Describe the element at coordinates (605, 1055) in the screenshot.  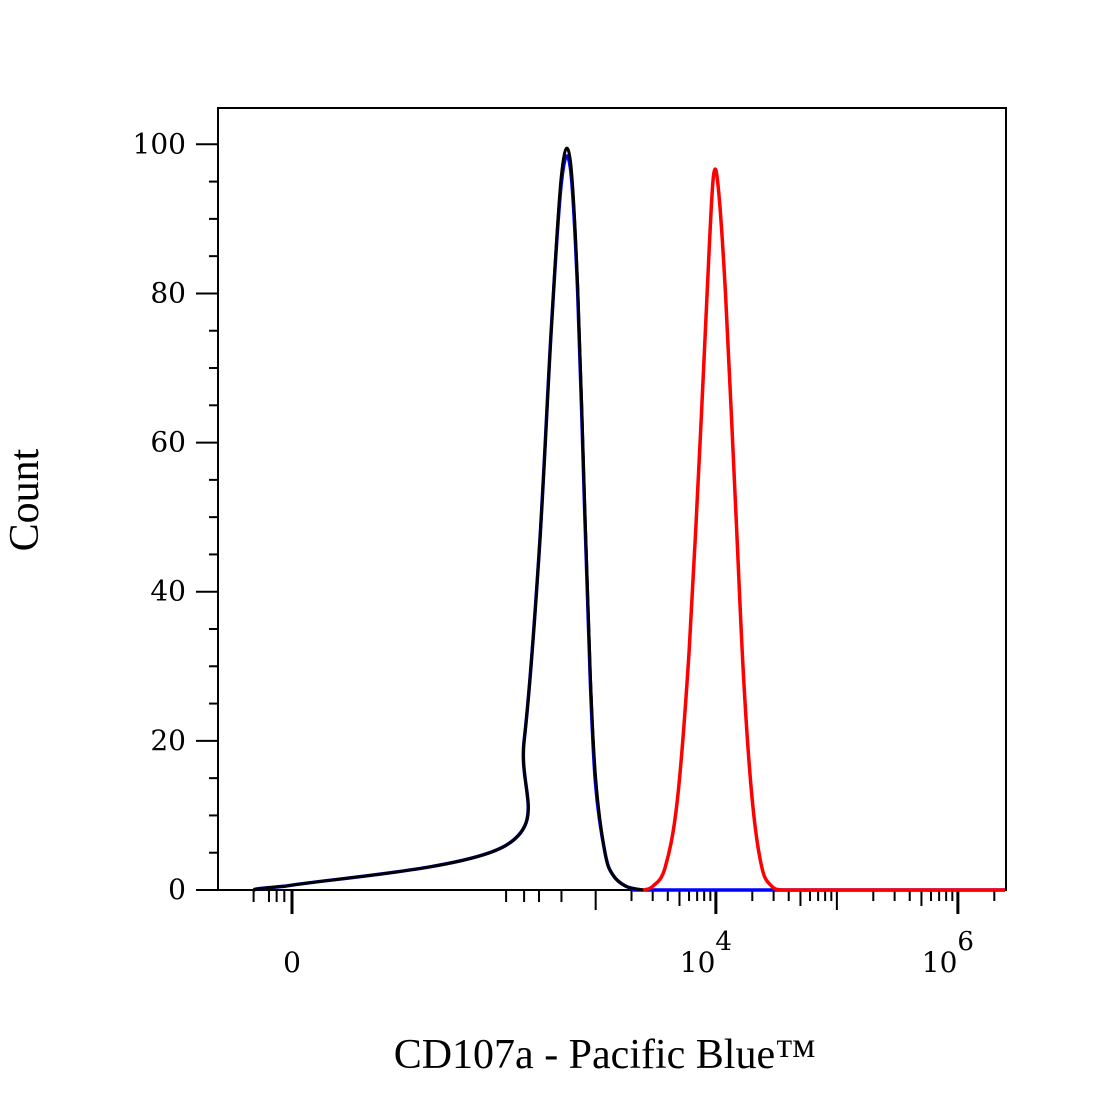
I see `x-axis-title: CD107a - Pacific Blue™` at that location.